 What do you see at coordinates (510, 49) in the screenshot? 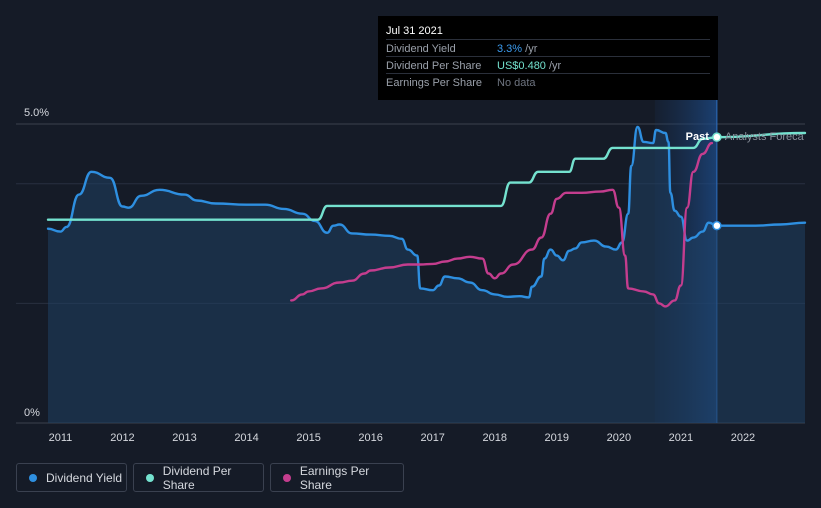
I see `tooltip-value-text: 3.3%` at bounding box center [510, 49].